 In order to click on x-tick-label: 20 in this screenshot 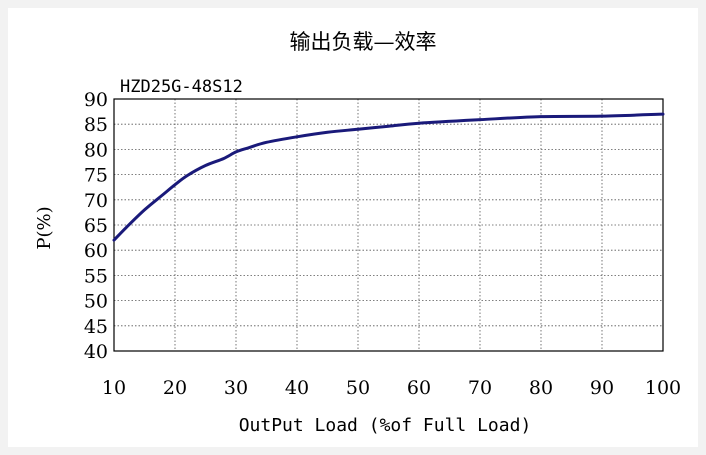, I will do `click(175, 388)`.